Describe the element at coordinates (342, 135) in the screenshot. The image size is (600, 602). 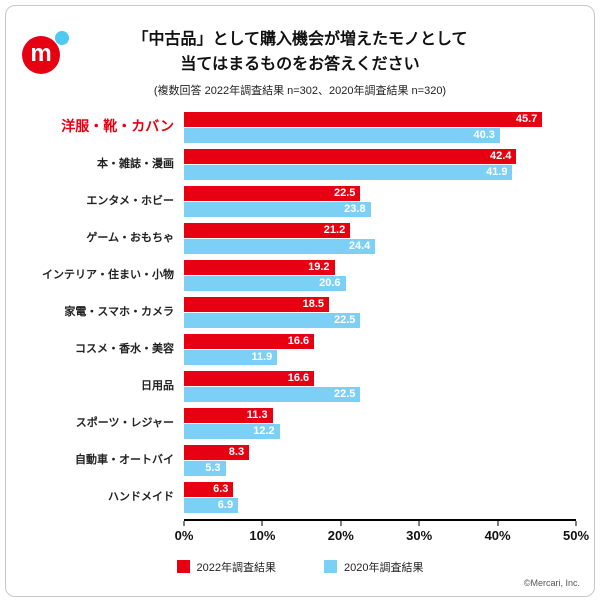
I see `bar-2020: 40.3` at that location.